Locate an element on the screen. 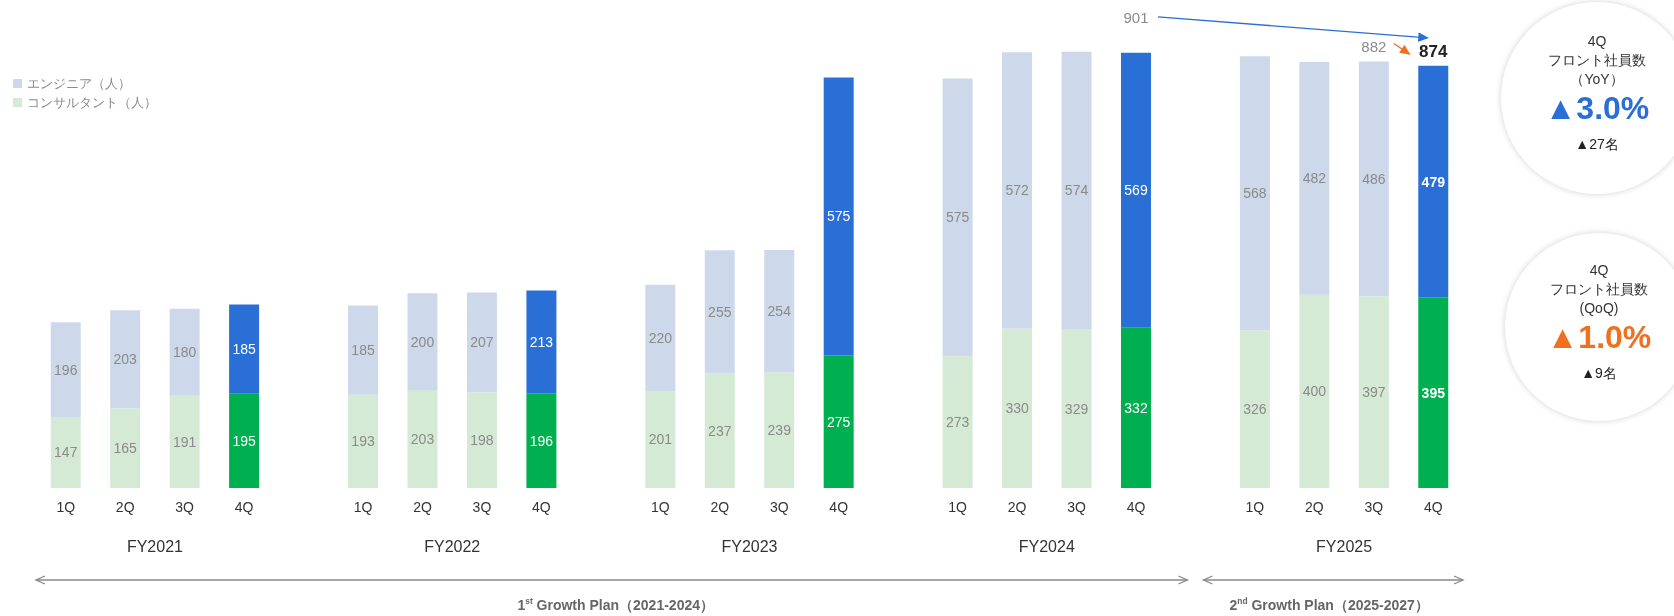 The height and width of the screenshot is (616, 1674). data-label: 572 is located at coordinates (1017, 190).